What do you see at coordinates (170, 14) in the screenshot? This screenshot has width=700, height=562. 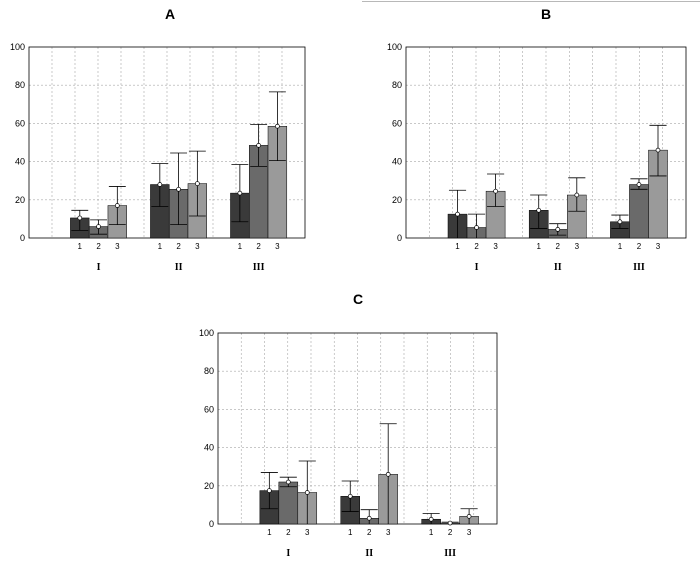 I see `panel-title-a: A` at bounding box center [170, 14].